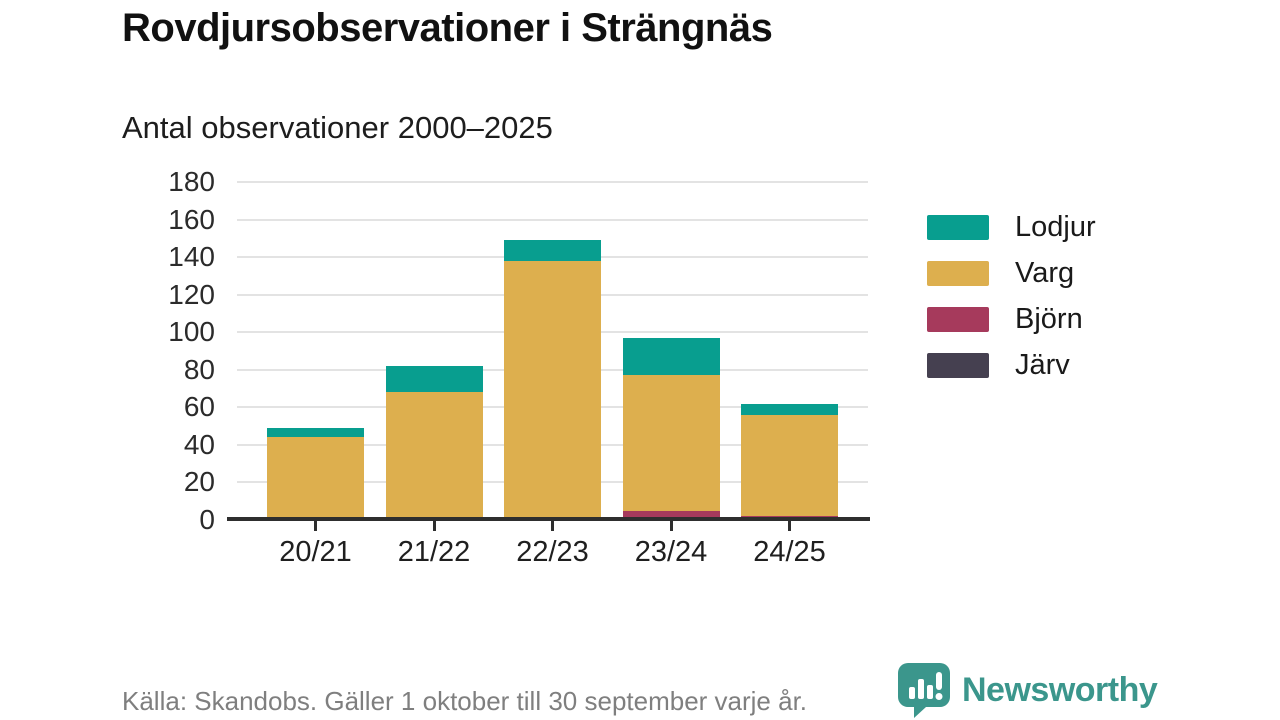 This screenshot has width=1280, height=720. What do you see at coordinates (434, 456) in the screenshot?
I see `bar-21-22-varg` at bounding box center [434, 456].